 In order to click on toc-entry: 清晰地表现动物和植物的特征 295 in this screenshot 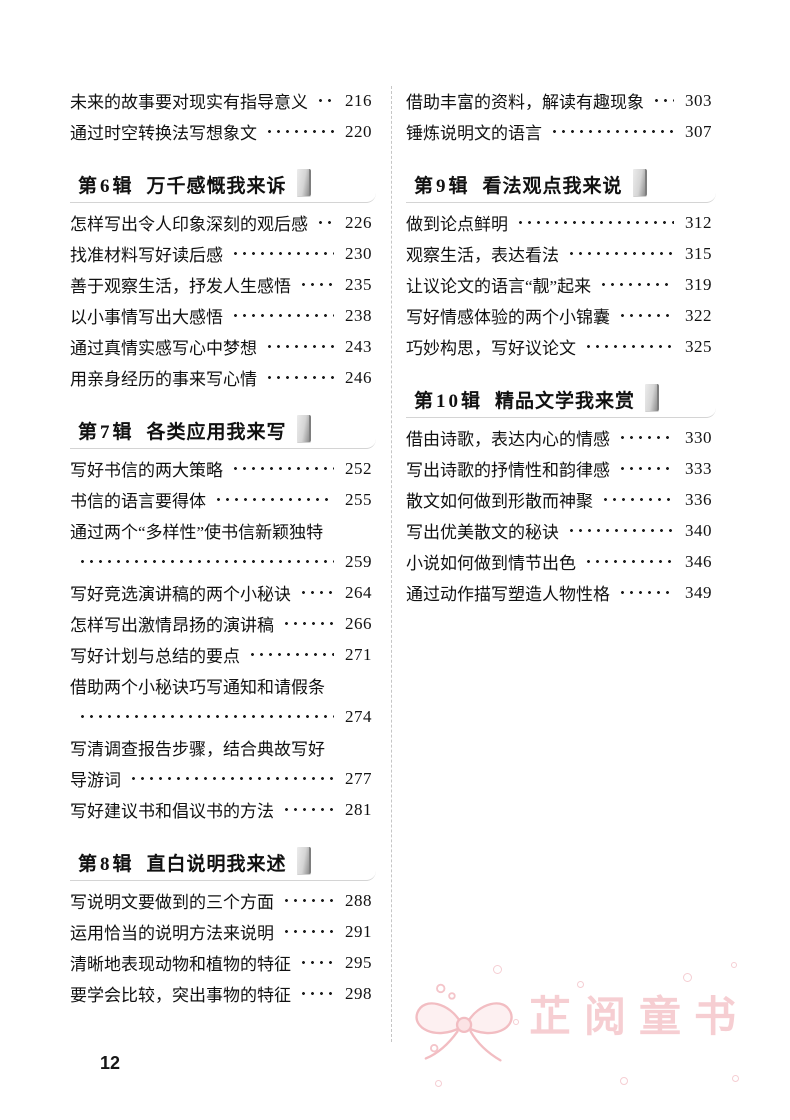, I will do `click(221, 962)`.